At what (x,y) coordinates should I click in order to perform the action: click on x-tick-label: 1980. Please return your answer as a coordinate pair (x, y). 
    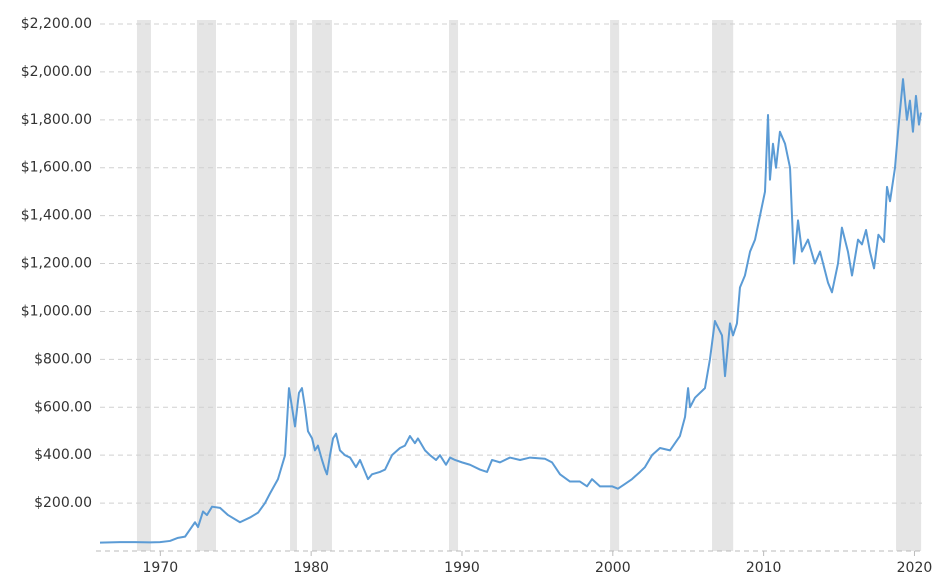
    Looking at the image, I should click on (311, 568).